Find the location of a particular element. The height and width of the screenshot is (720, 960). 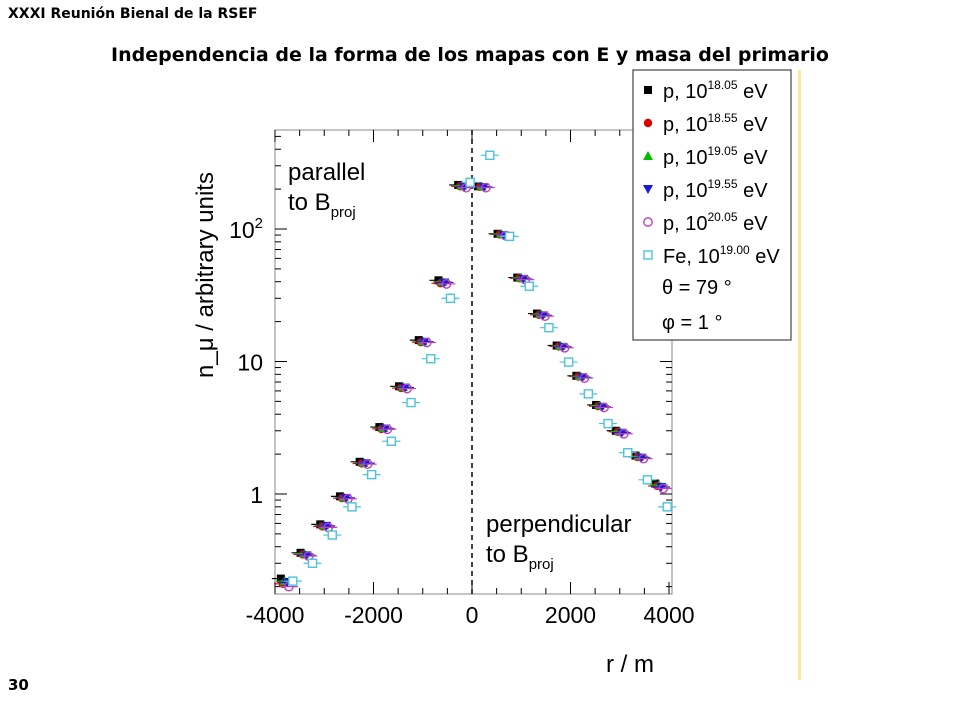

y-tick-label: 1 is located at coordinates (256, 495).